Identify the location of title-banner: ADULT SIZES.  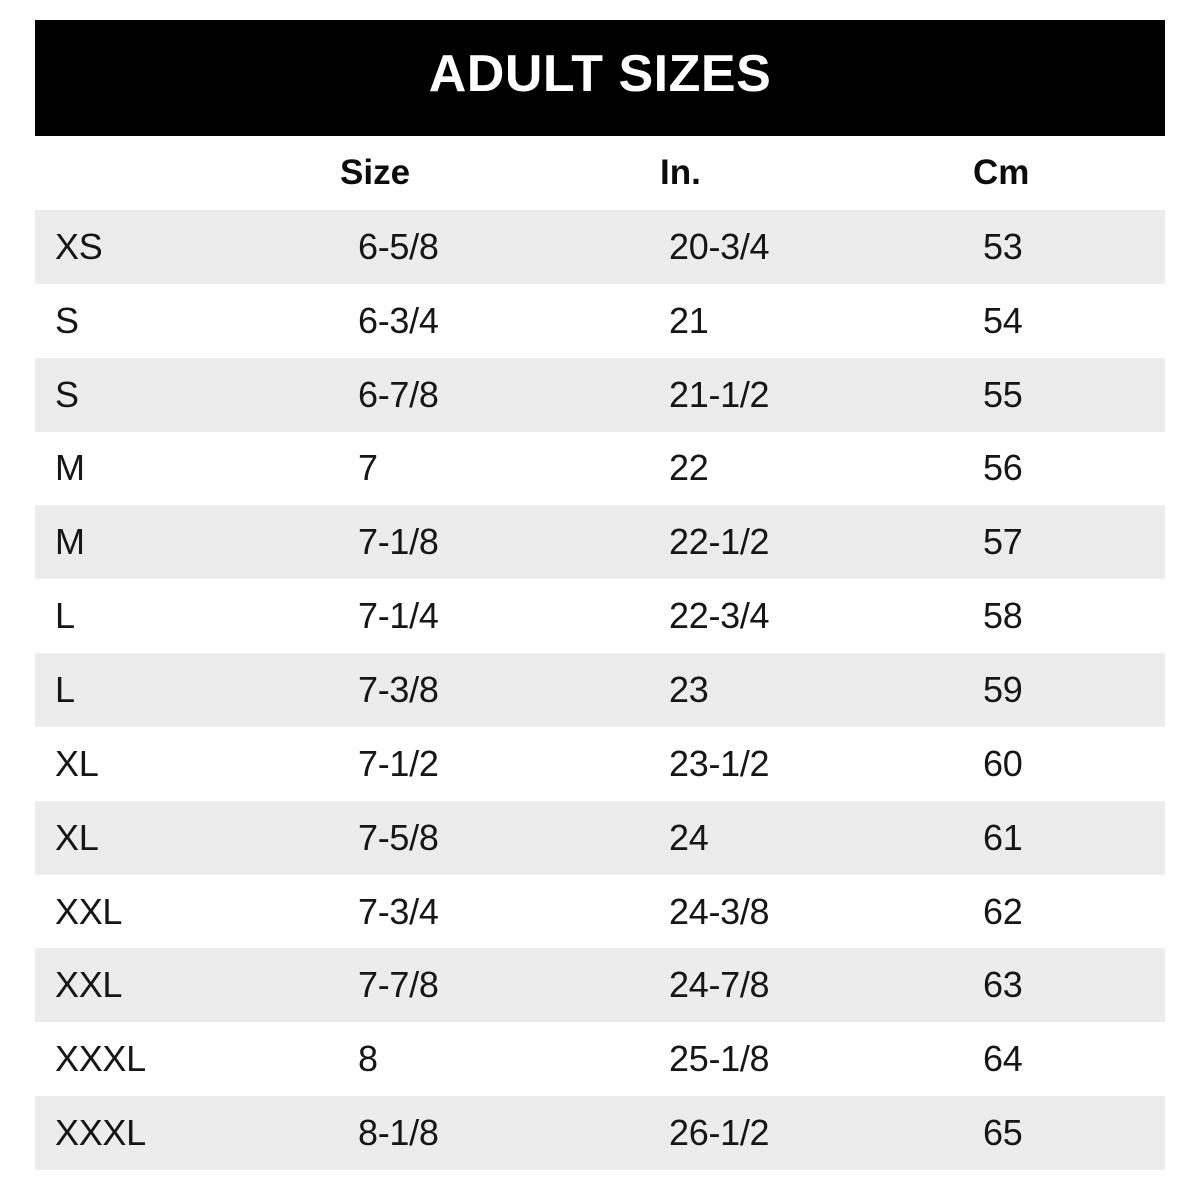
(600, 78).